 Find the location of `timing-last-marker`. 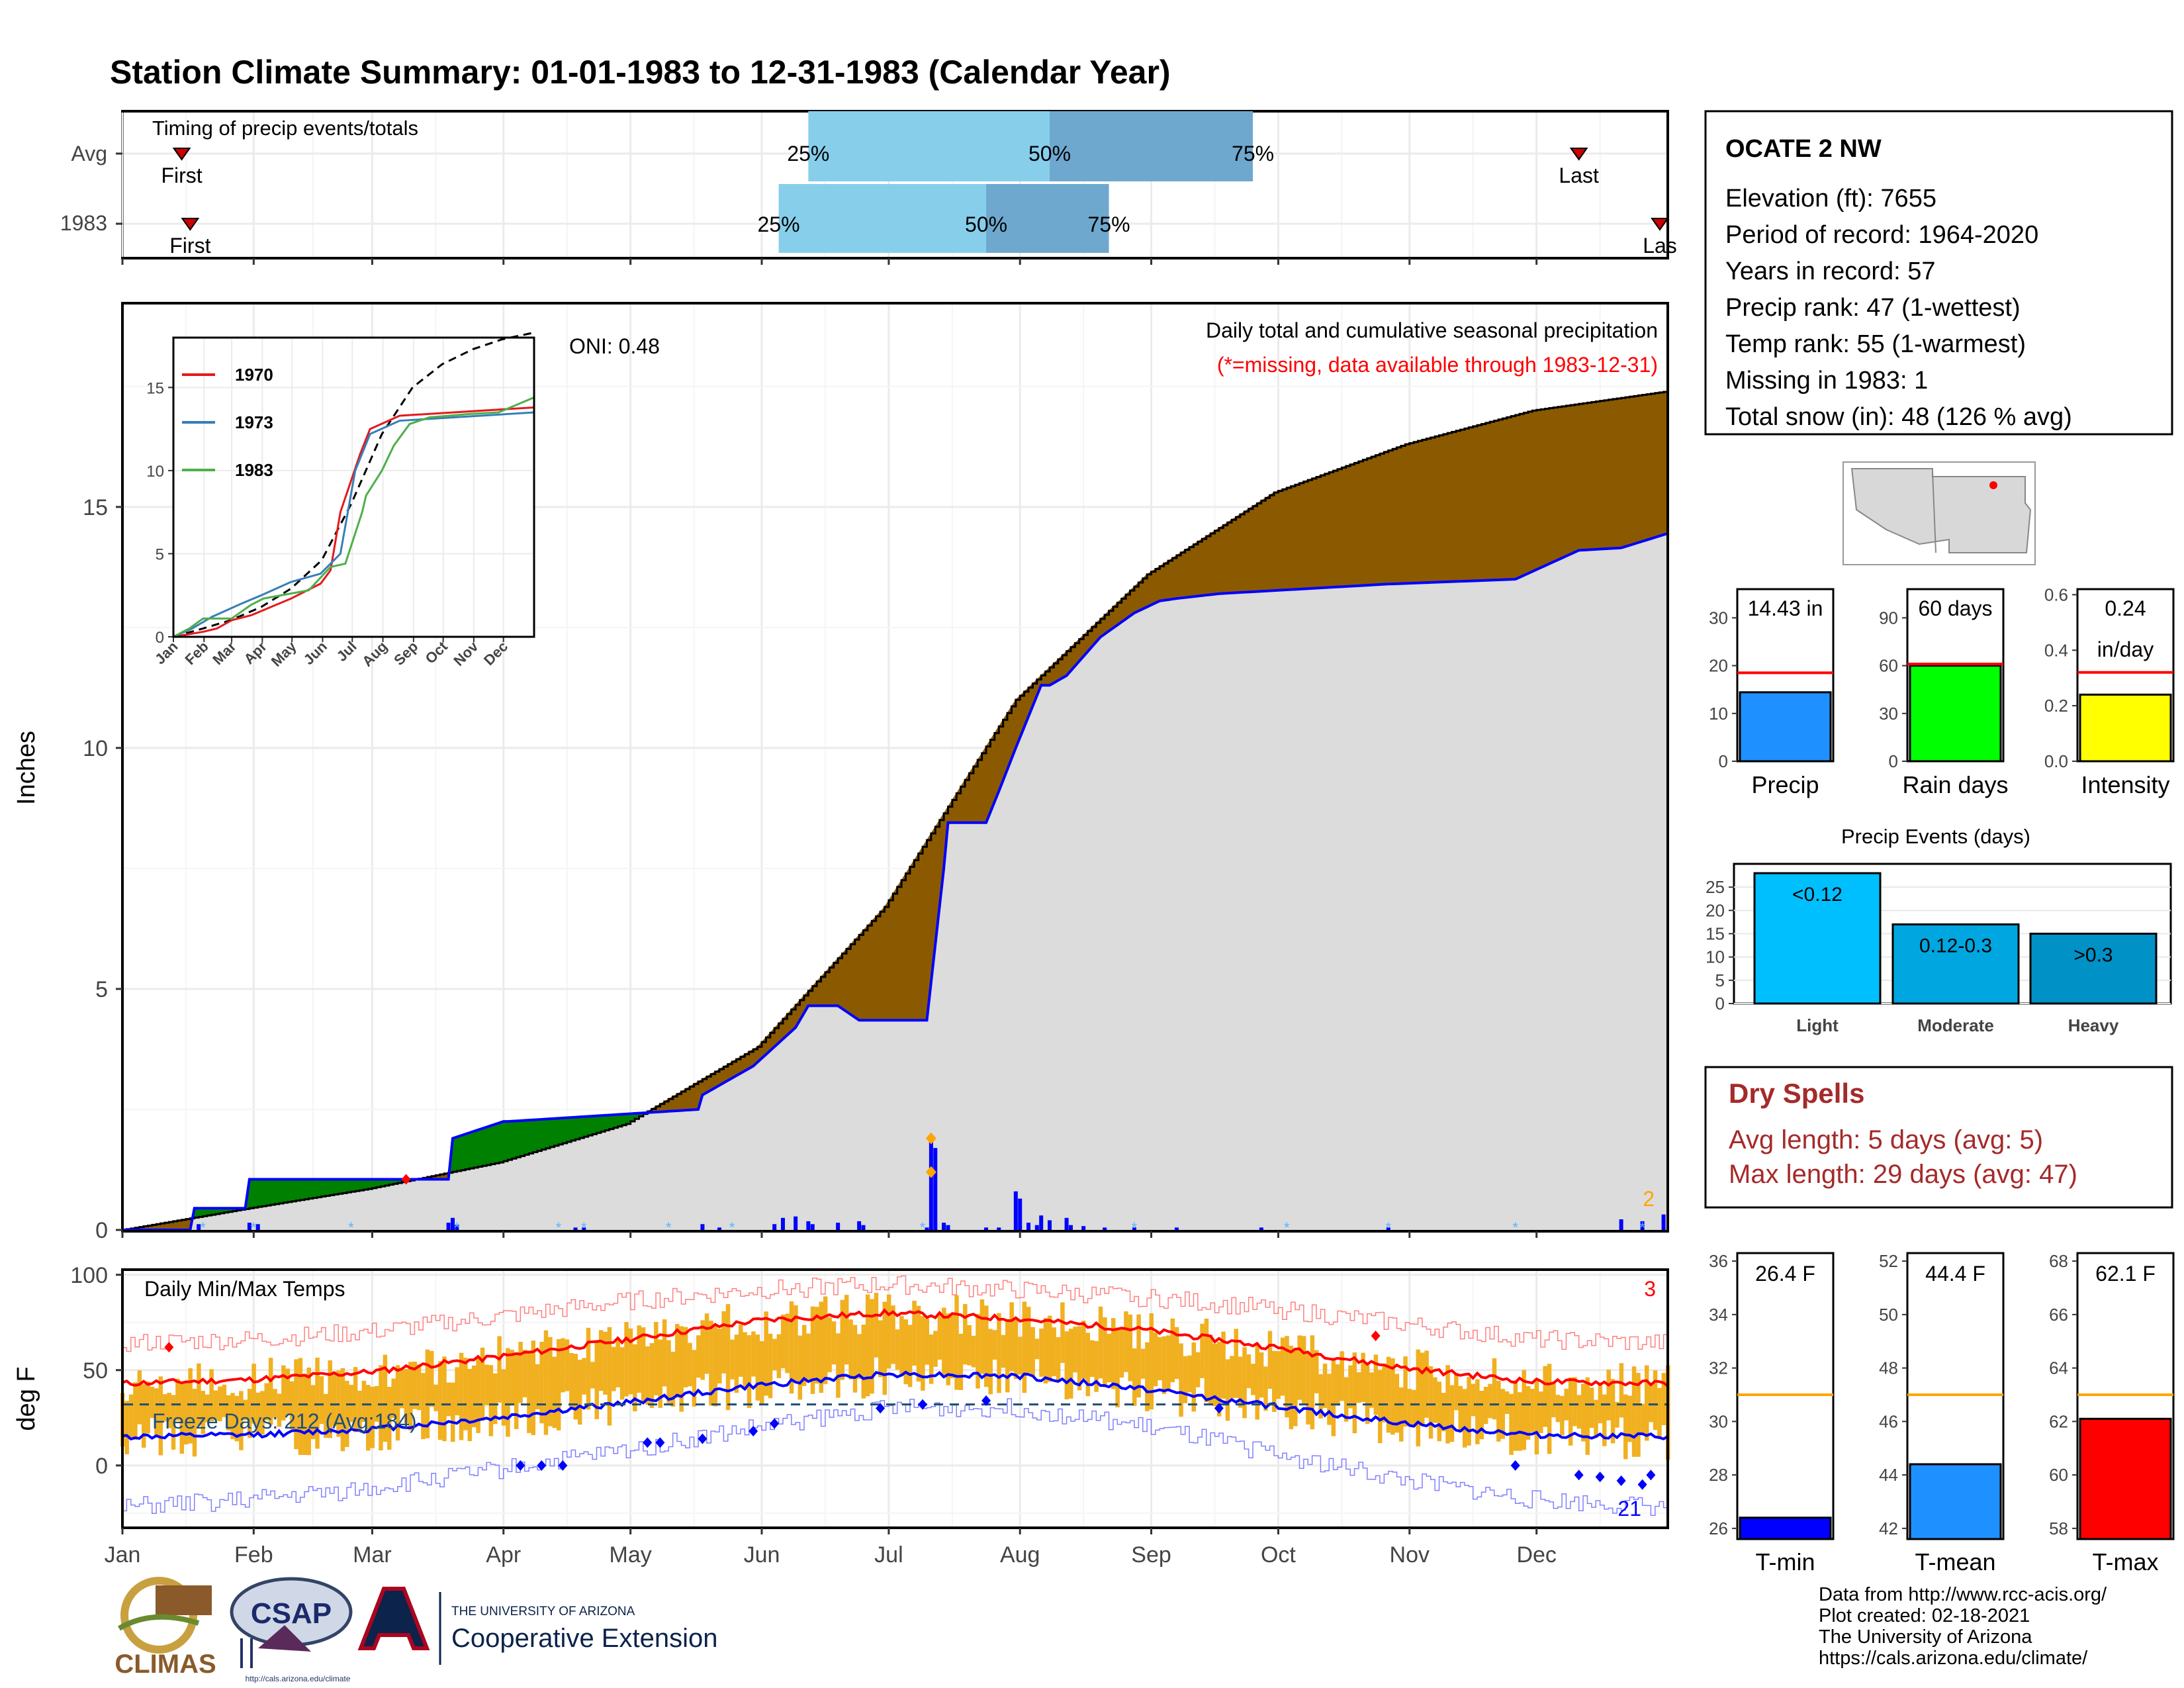

timing-last-marker is located at coordinates (1578, 154).